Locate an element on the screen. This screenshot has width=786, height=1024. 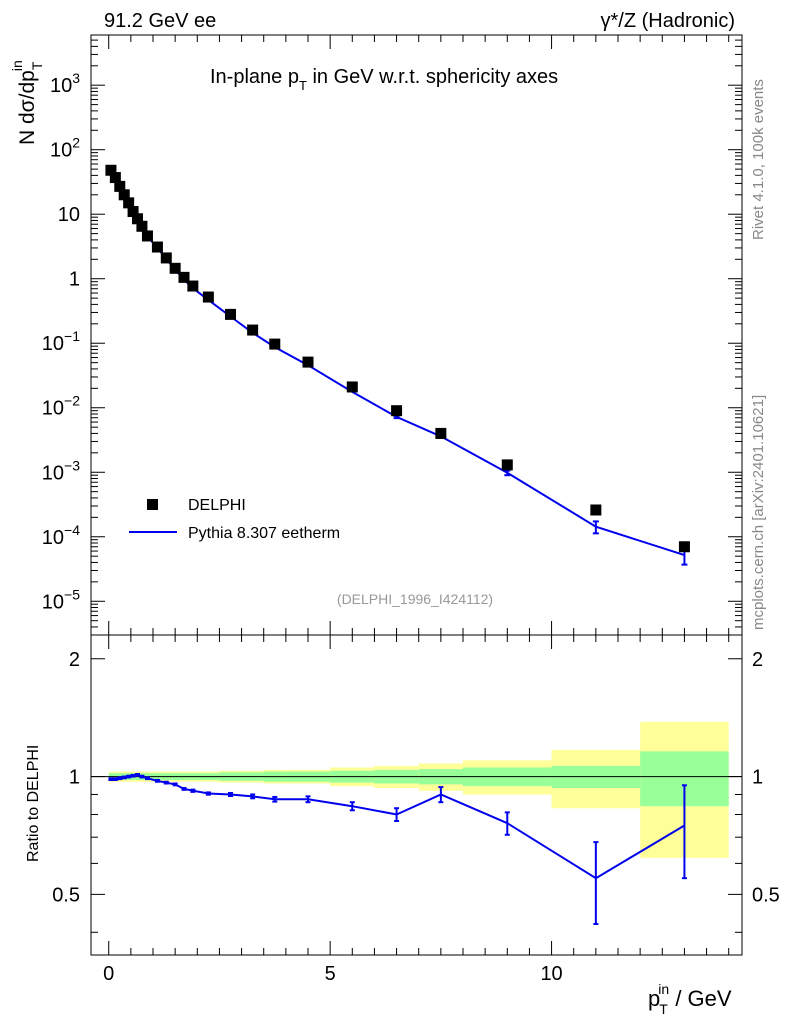
y-tick-label: 10⁻³ is located at coordinates (61, 470).